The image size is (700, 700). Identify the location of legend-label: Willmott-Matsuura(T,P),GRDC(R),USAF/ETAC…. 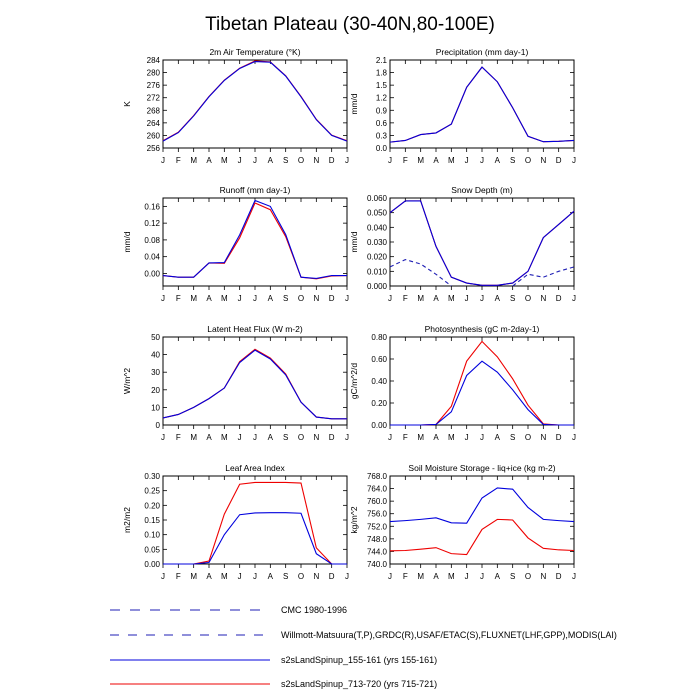
(449, 635).